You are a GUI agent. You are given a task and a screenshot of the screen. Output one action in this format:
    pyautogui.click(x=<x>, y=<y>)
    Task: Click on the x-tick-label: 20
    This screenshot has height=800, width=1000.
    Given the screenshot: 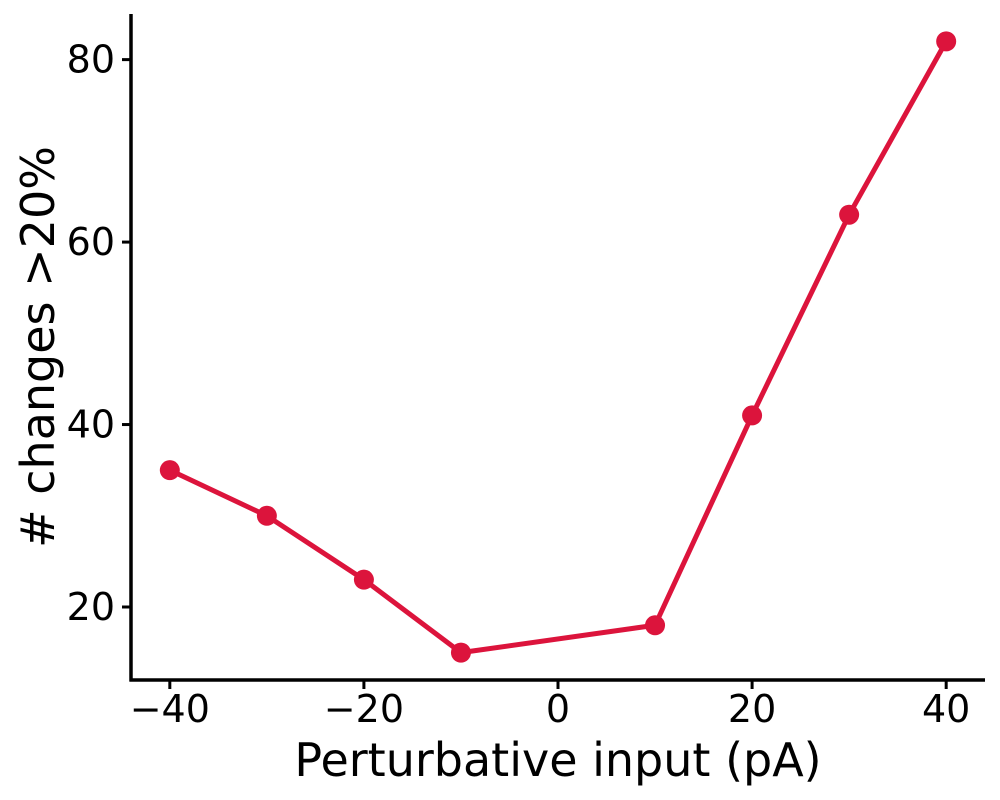 What is the action you would take?
    pyautogui.click(x=752, y=709)
    